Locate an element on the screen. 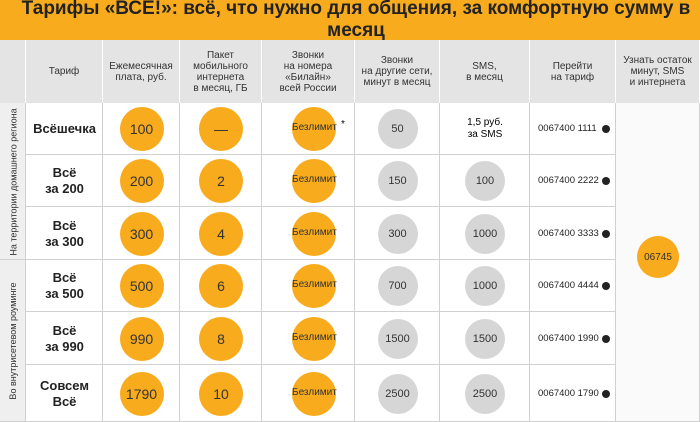  internet-text: 2 is located at coordinates (221, 181).